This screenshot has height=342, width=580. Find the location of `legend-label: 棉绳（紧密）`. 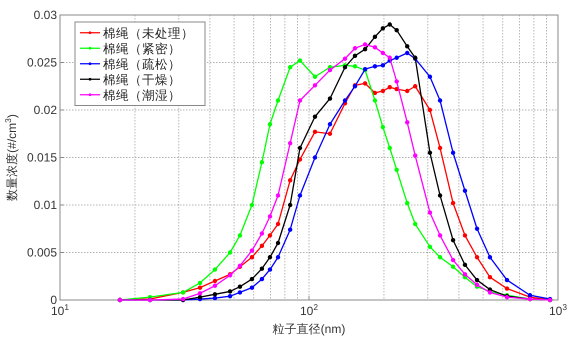

legend-label: 棉绳（紧密） is located at coordinates (142, 49).